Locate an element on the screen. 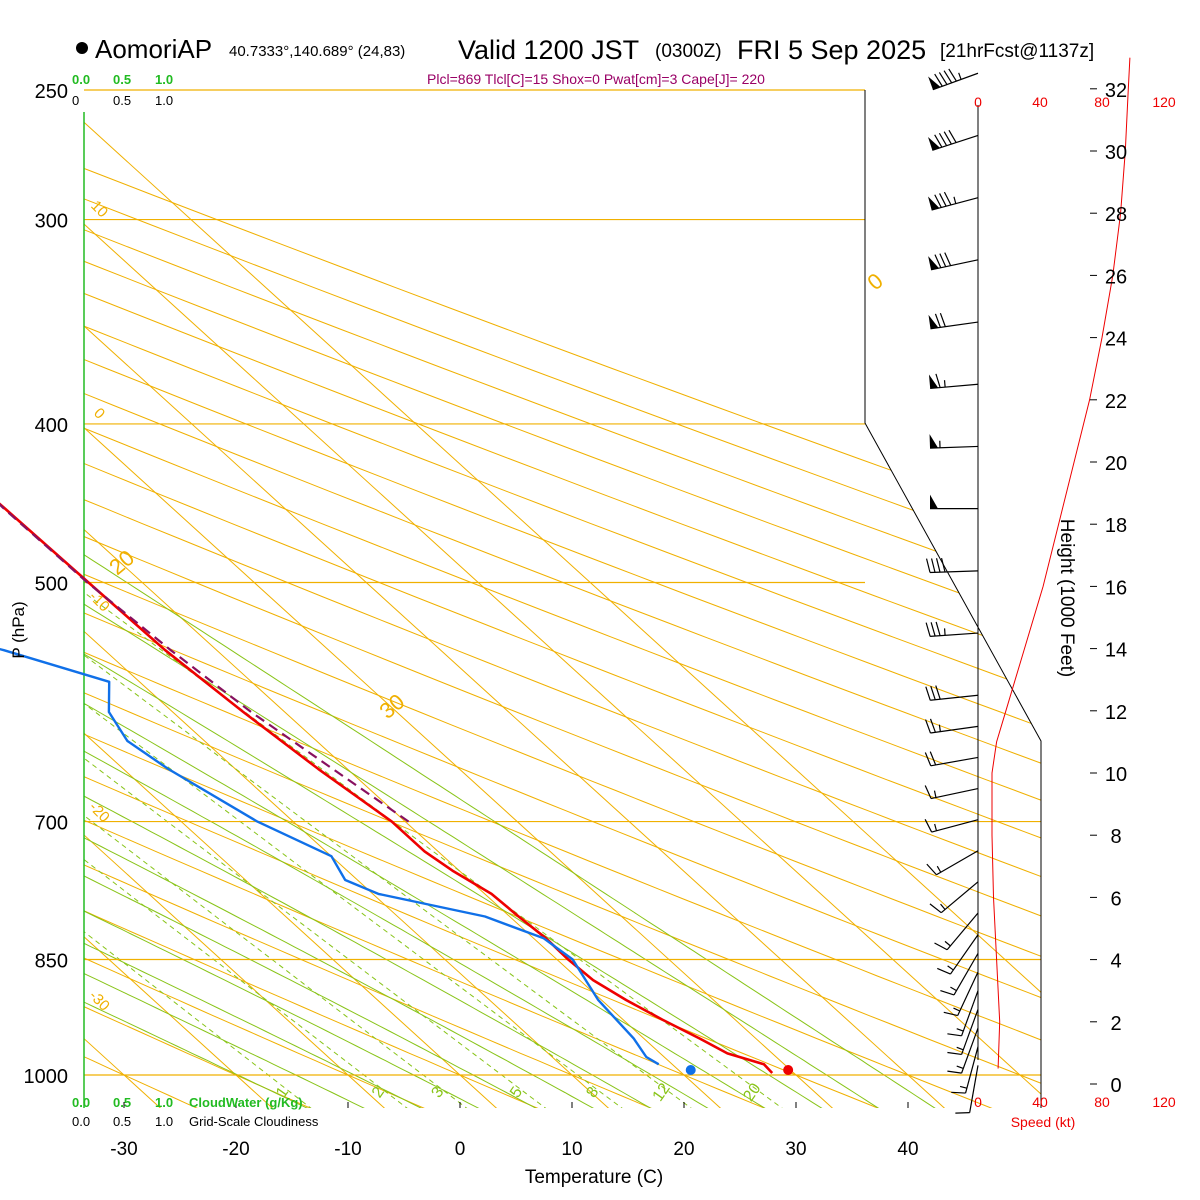 The image size is (1200, 1200). height-tick-label: 6 is located at coordinates (1115, 899).